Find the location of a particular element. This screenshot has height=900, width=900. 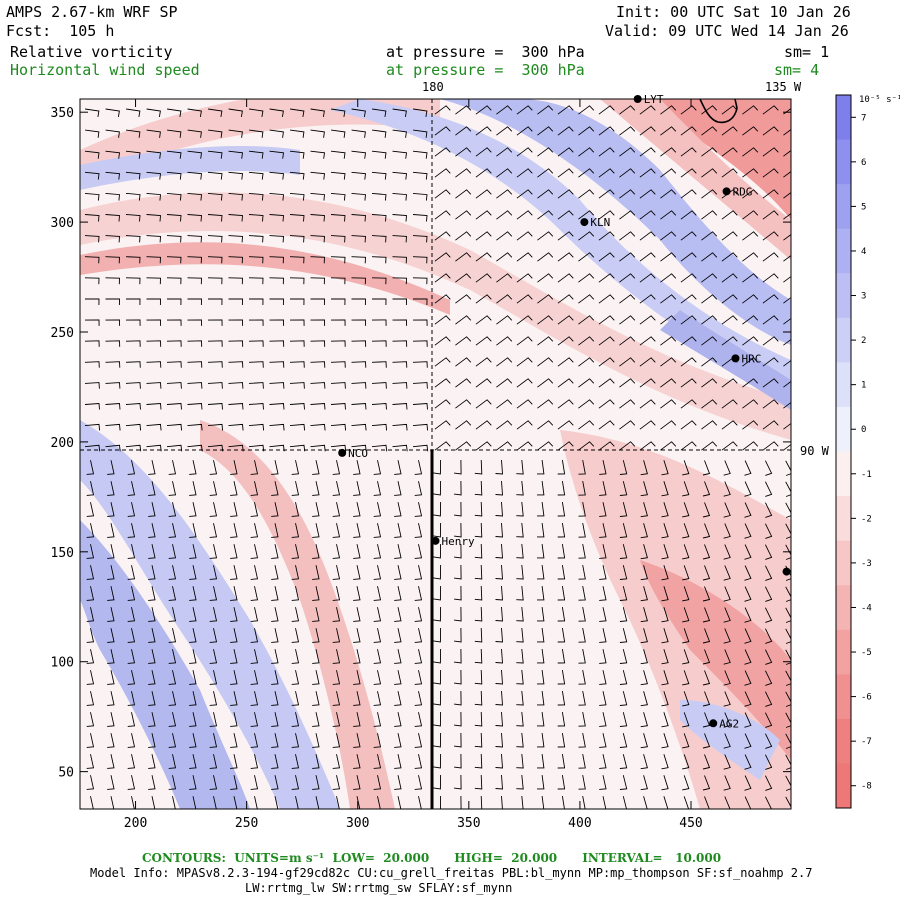

colorbar-segment is located at coordinates (843, 118).